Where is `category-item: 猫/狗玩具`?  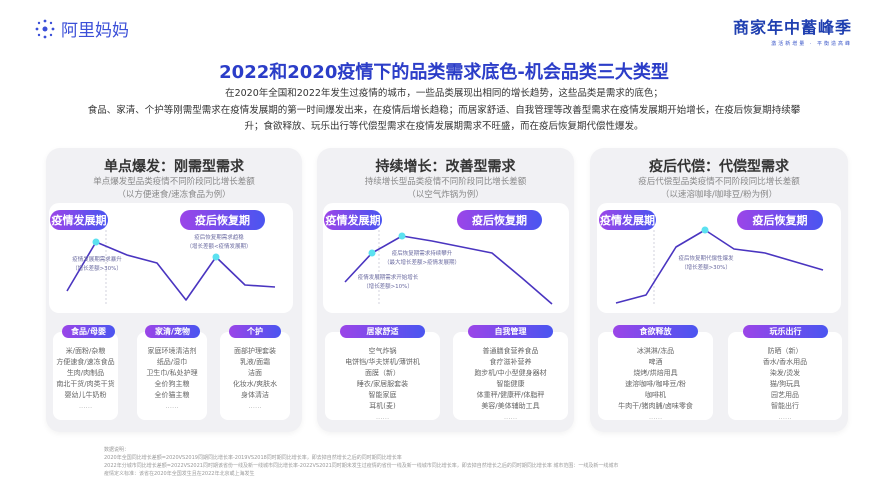 category-item: 猫/狗玩具 is located at coordinates (785, 384).